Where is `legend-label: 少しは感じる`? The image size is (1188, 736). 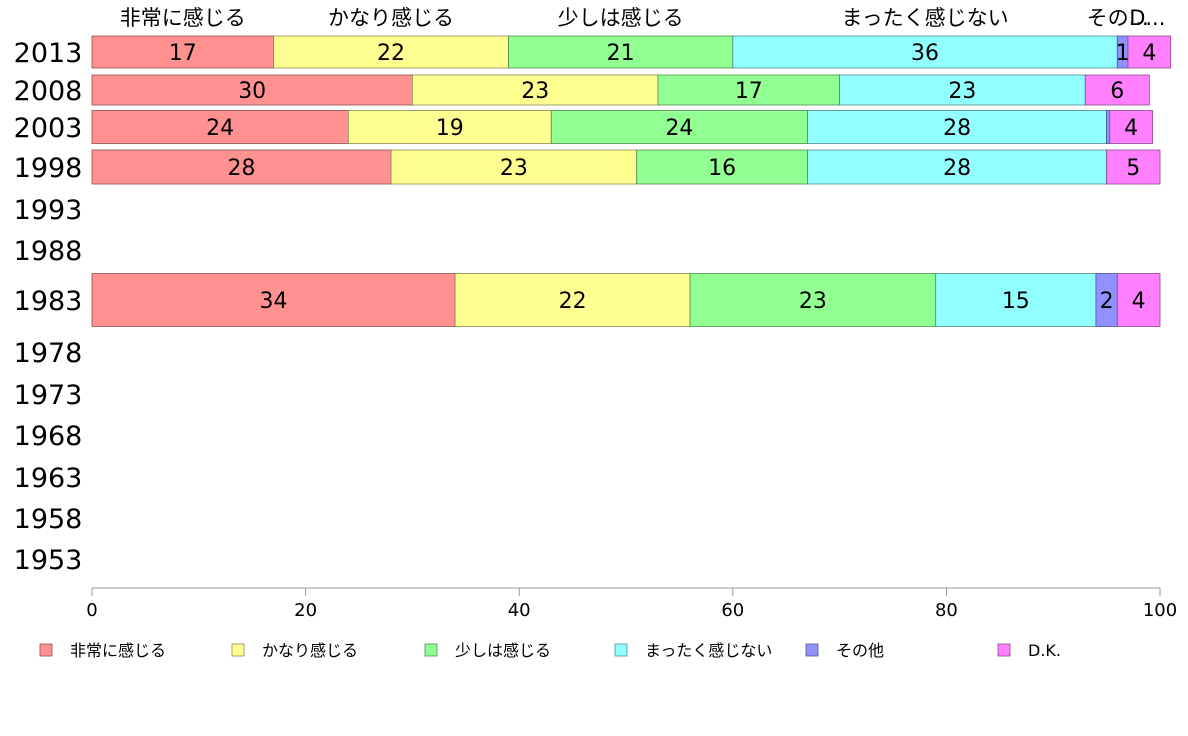
legend-label: 少しは感じる is located at coordinates (503, 650).